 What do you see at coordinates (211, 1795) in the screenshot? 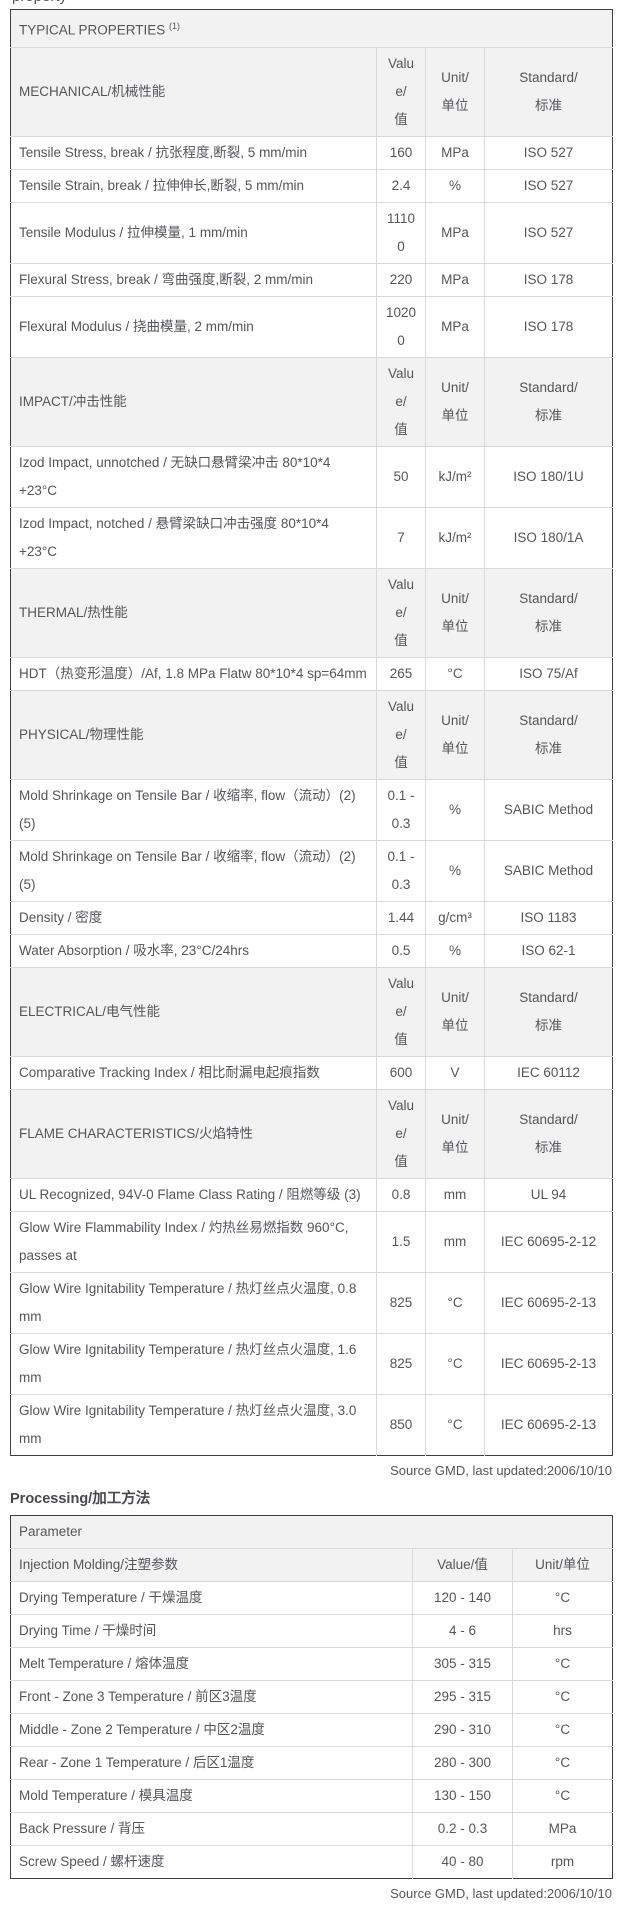
I see `parameter-cell: Mold Temperature / 模具温度` at bounding box center [211, 1795].